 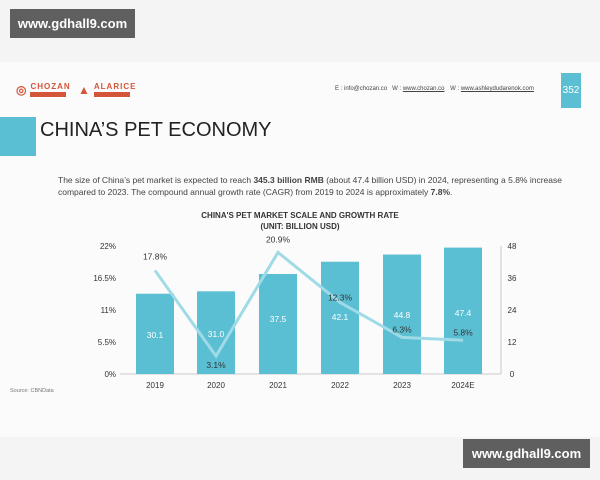 What do you see at coordinates (216, 334) in the screenshot?
I see `bar-value-label: 31.0` at bounding box center [216, 334].